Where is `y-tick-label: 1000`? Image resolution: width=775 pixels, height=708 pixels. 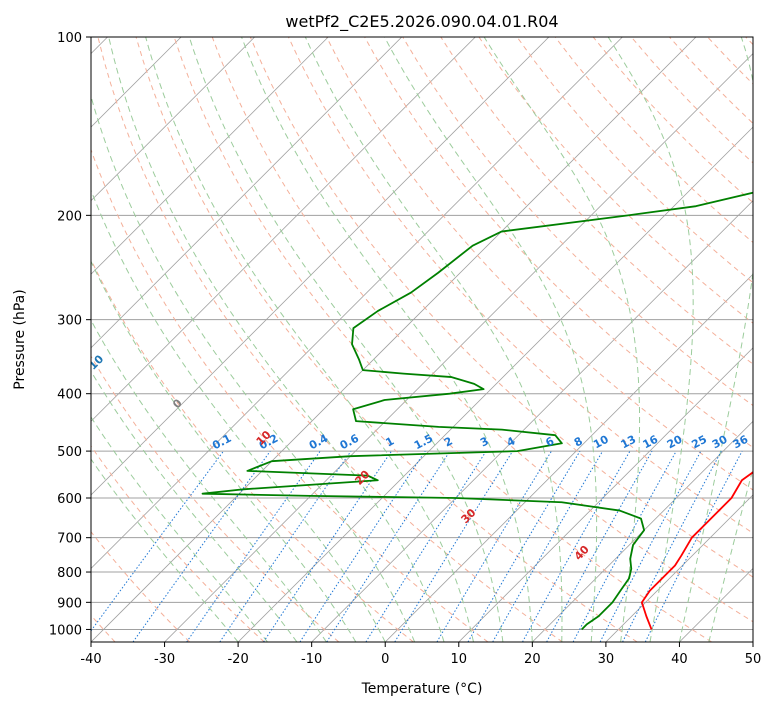 y-tick-label: 1000 is located at coordinates (65, 630).